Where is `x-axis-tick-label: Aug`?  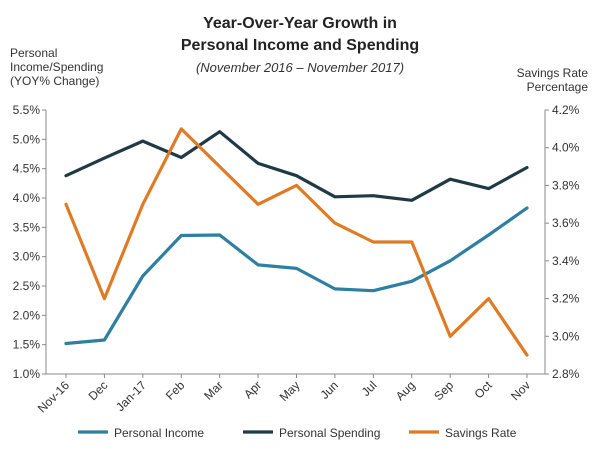
x-axis-tick-label: Aug is located at coordinates (405, 390).